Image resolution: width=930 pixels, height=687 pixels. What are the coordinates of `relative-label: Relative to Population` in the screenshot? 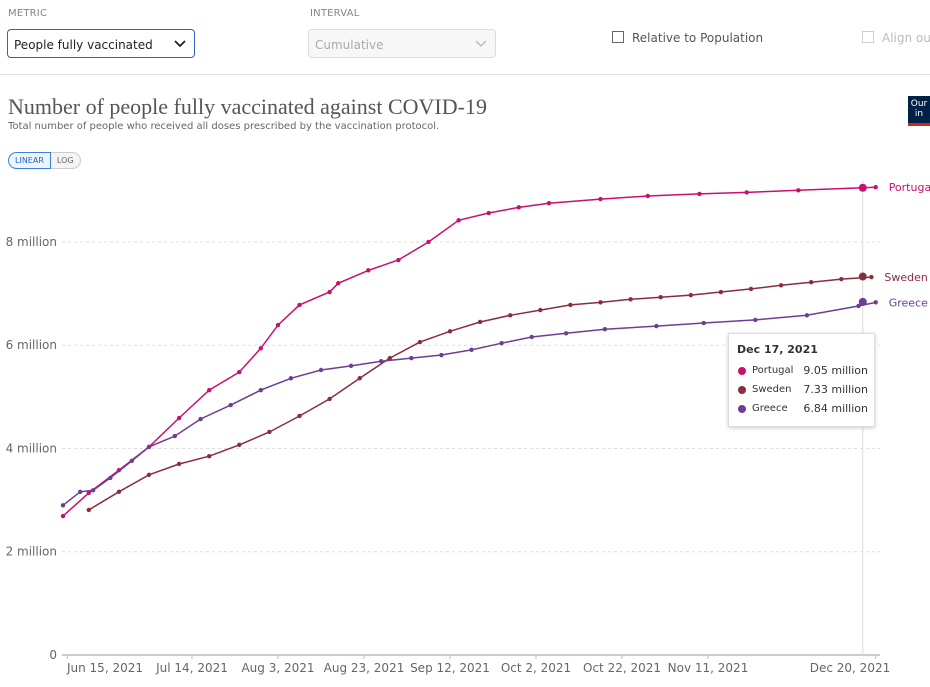 It's located at (698, 38).